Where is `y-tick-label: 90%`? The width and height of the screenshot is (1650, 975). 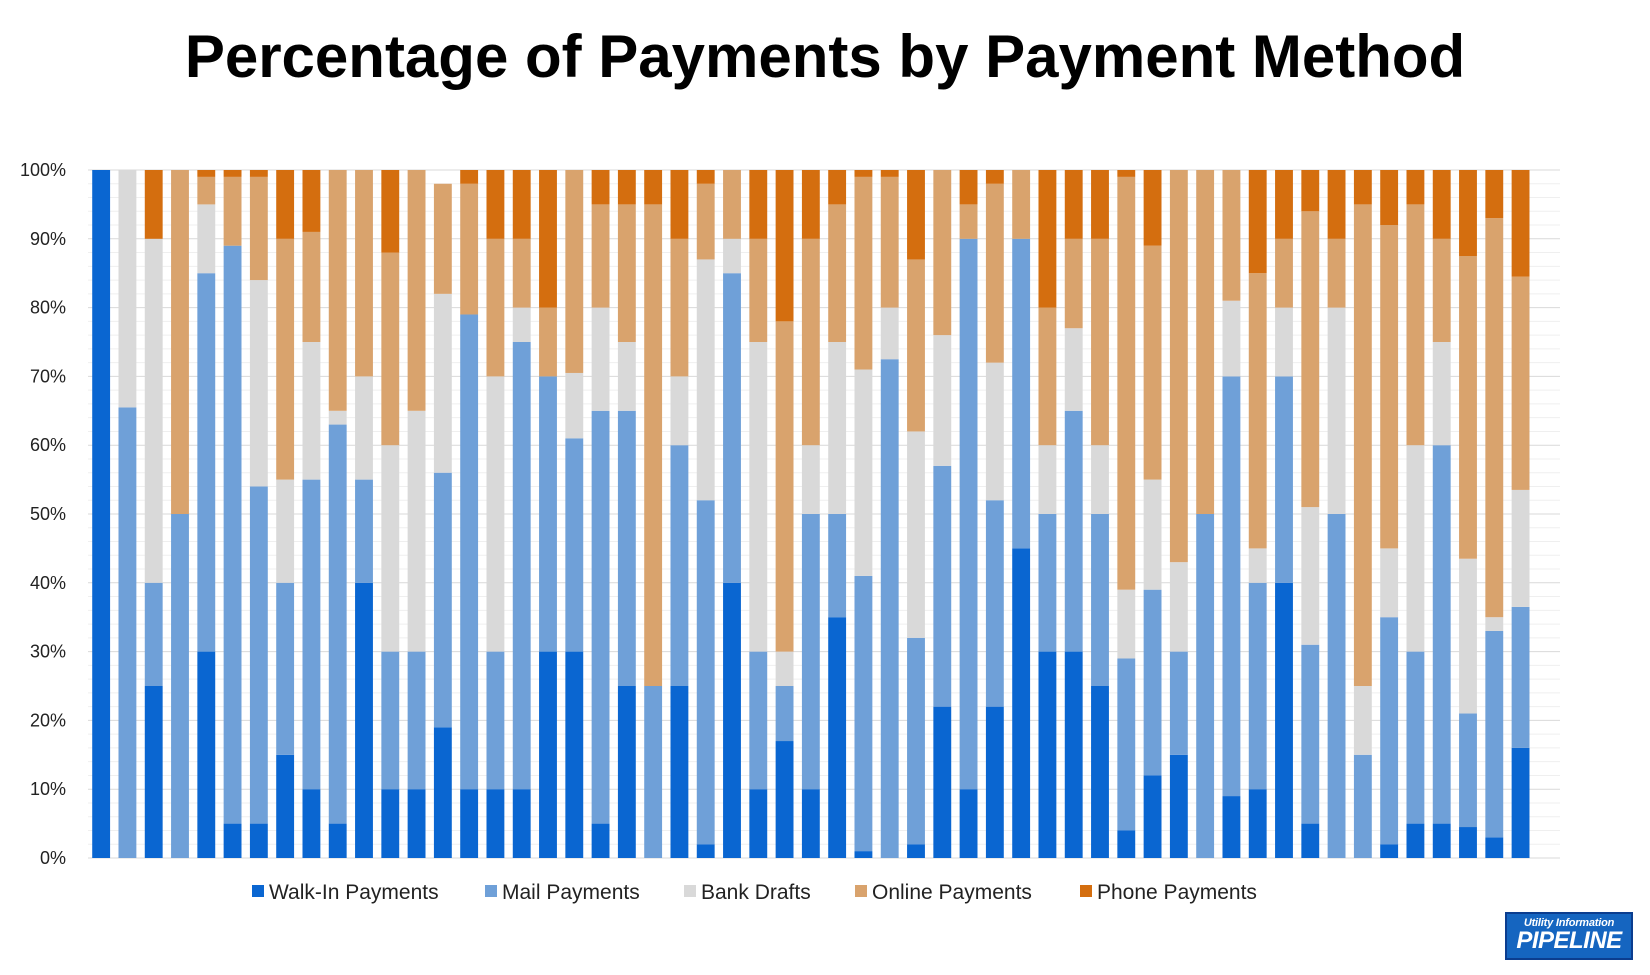
y-tick-label: 90% is located at coordinates (48, 239).